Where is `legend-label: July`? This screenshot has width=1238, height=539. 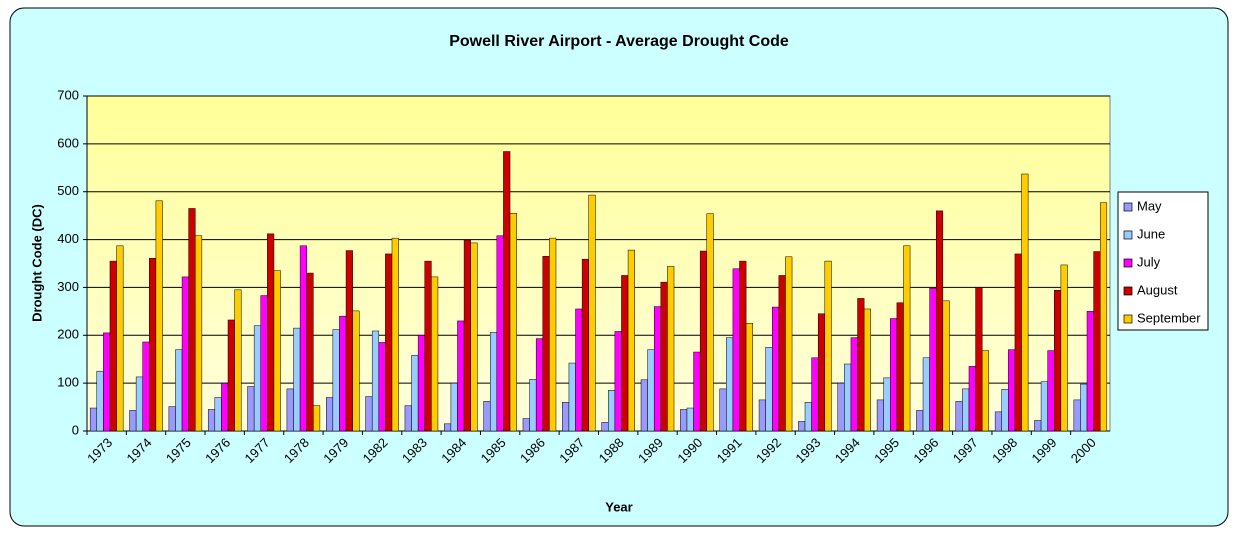
legend-label: July is located at coordinates (1149, 261).